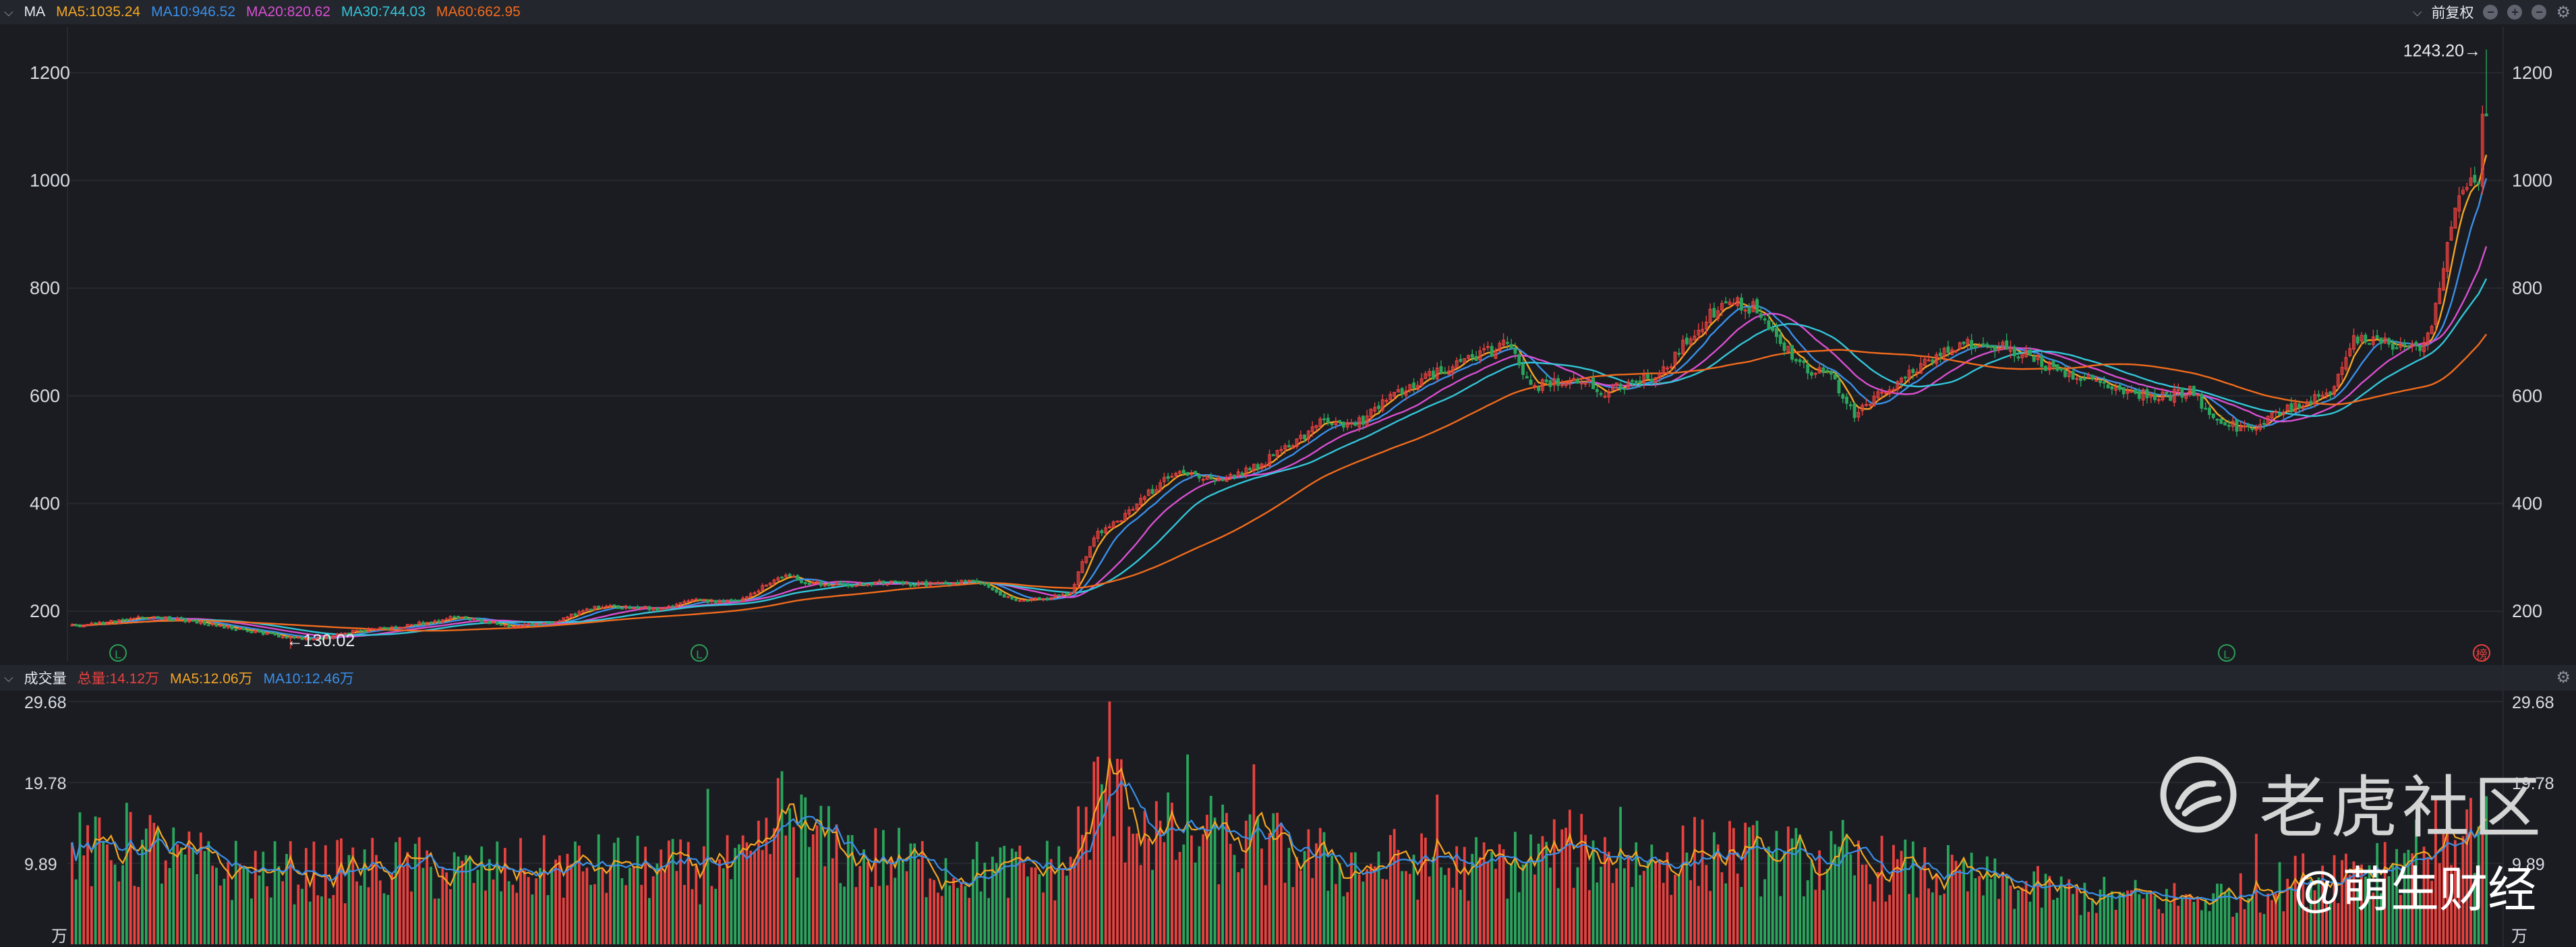  I want to click on adjust-select: 前复权, so click(2452, 13).